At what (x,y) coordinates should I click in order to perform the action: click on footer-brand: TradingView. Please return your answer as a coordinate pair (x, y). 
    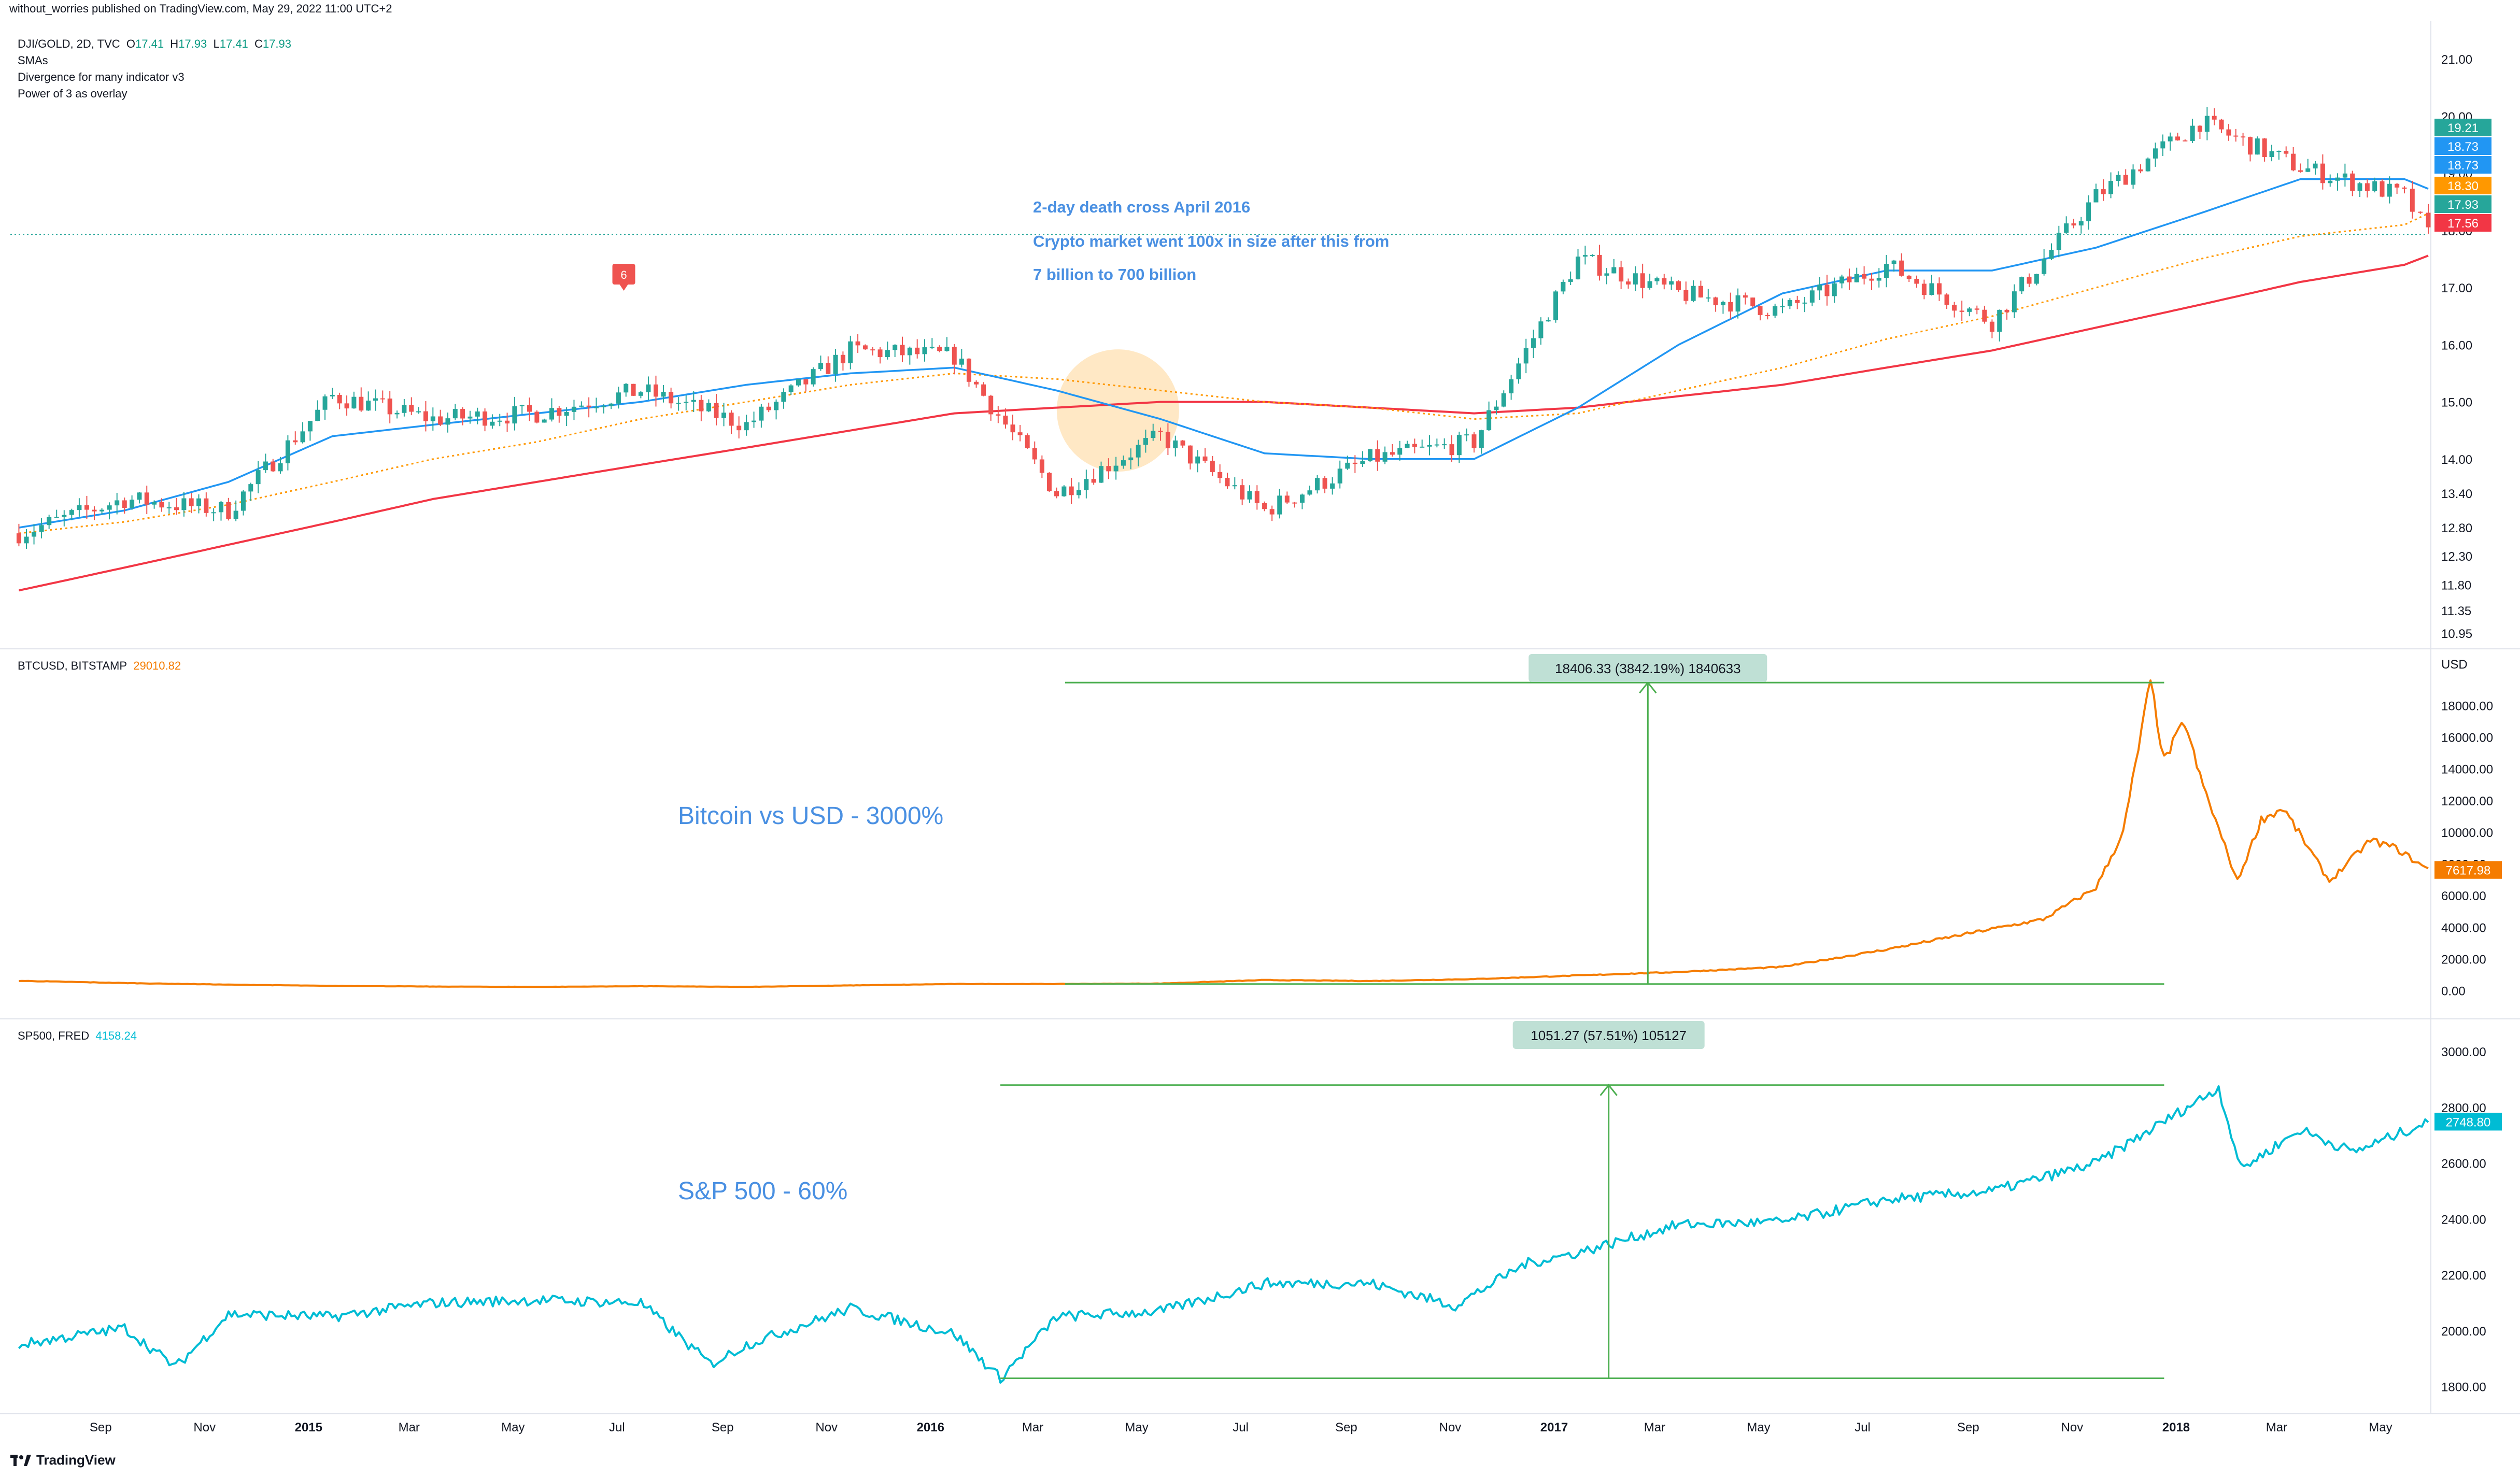
    Looking at the image, I should click on (63, 1460).